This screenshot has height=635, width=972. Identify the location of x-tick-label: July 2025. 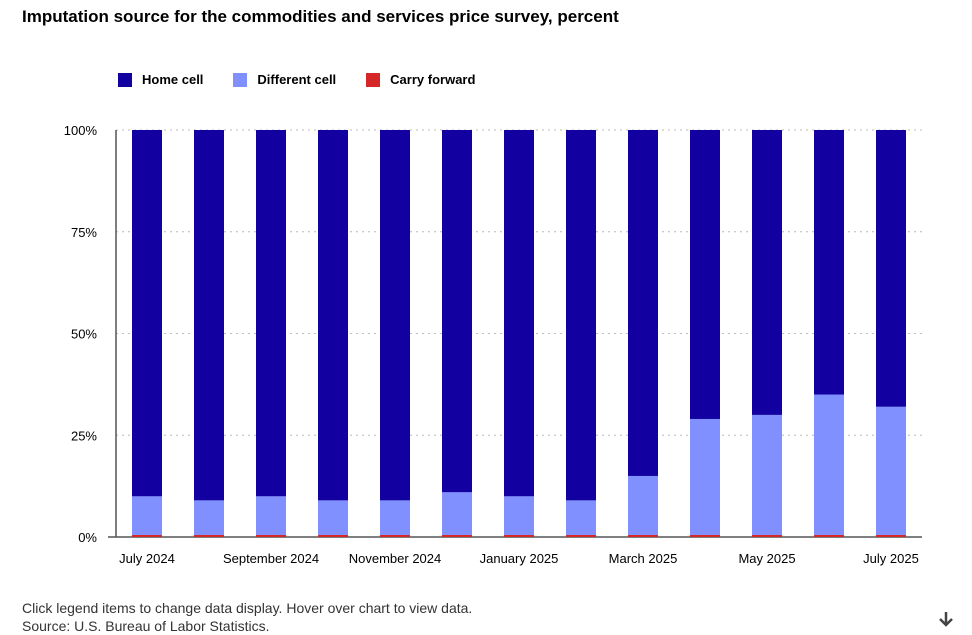
(891, 558).